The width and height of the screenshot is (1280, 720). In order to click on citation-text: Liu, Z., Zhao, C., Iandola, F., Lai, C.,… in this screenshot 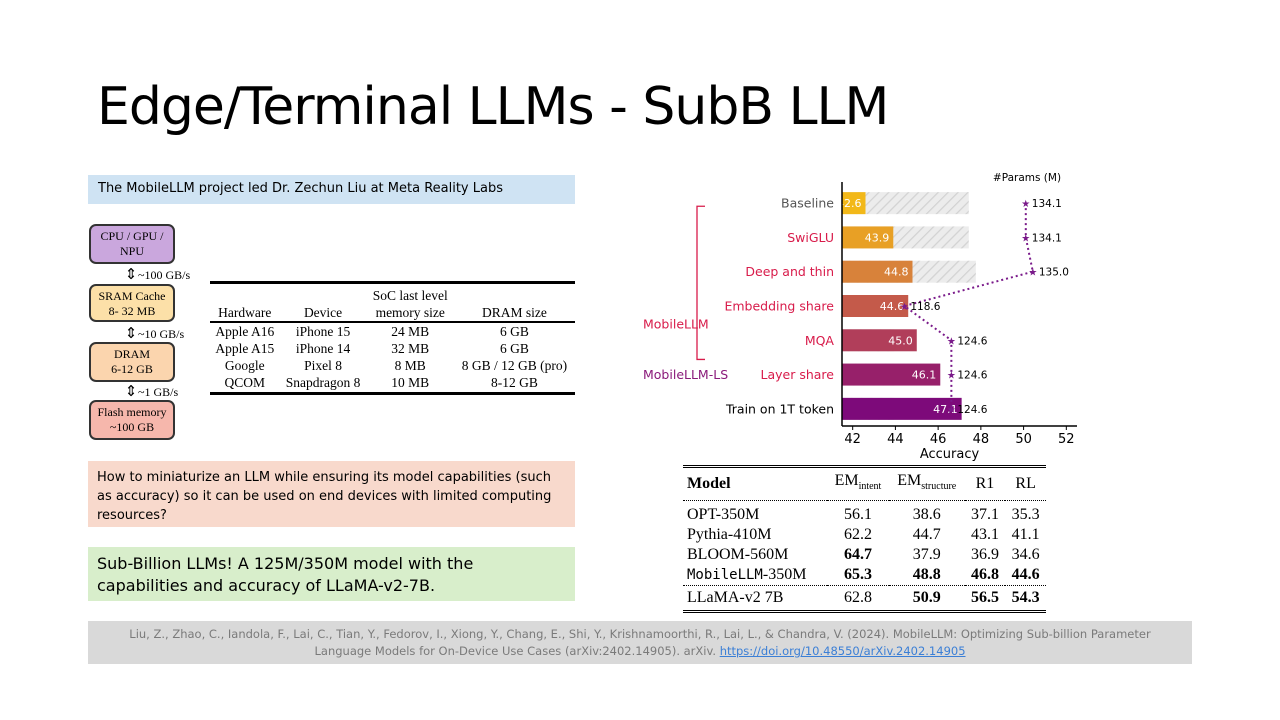, I will do `click(640, 642)`.